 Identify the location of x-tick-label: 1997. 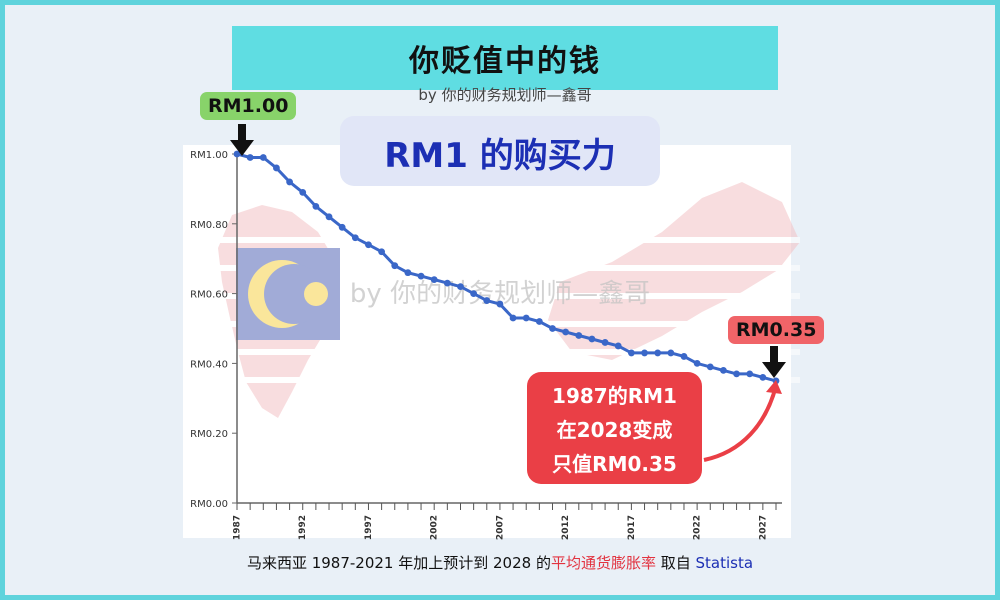
(369, 527).